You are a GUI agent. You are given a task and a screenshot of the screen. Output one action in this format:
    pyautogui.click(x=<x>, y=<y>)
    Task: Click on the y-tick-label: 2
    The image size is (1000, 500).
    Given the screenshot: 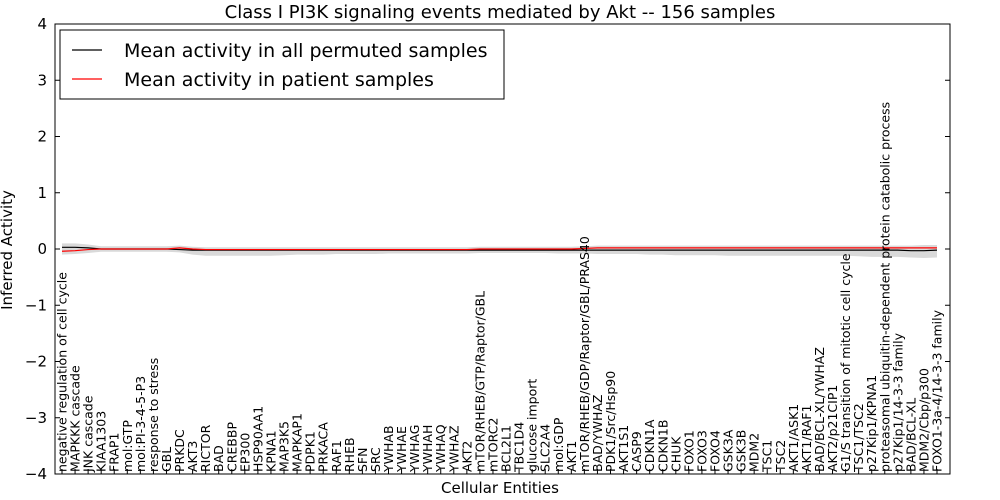 What is the action you would take?
    pyautogui.click(x=42, y=137)
    